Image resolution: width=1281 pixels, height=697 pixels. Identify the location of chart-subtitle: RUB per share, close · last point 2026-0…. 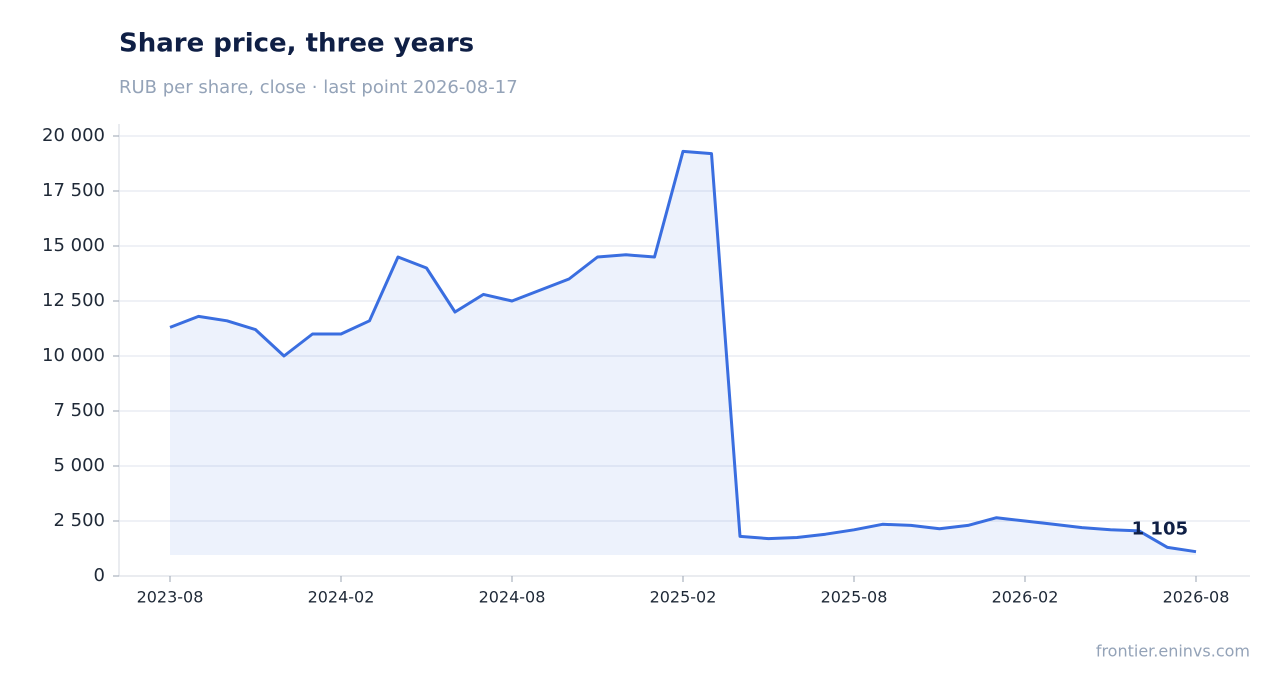
(318, 87).